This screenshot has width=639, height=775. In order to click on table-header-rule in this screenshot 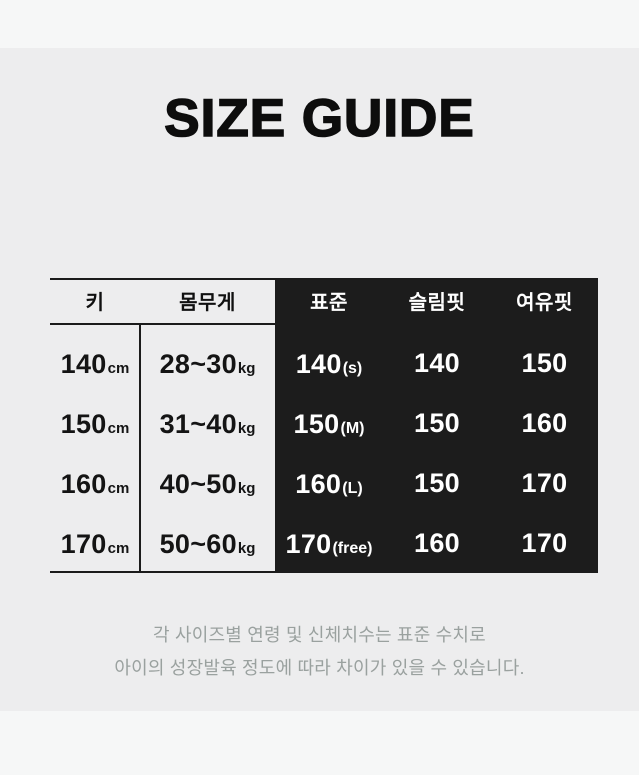, I will do `click(162, 324)`.